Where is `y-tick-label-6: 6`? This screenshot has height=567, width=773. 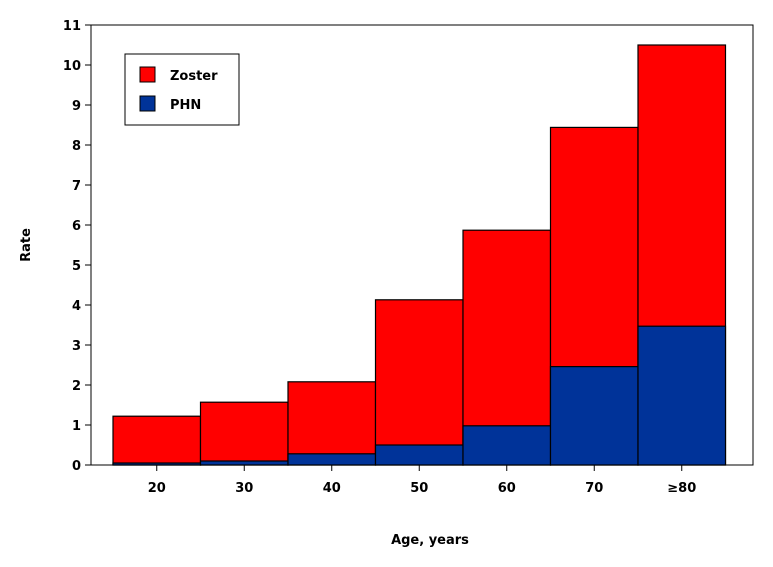
y-tick-label-6: 6 is located at coordinates (76, 226).